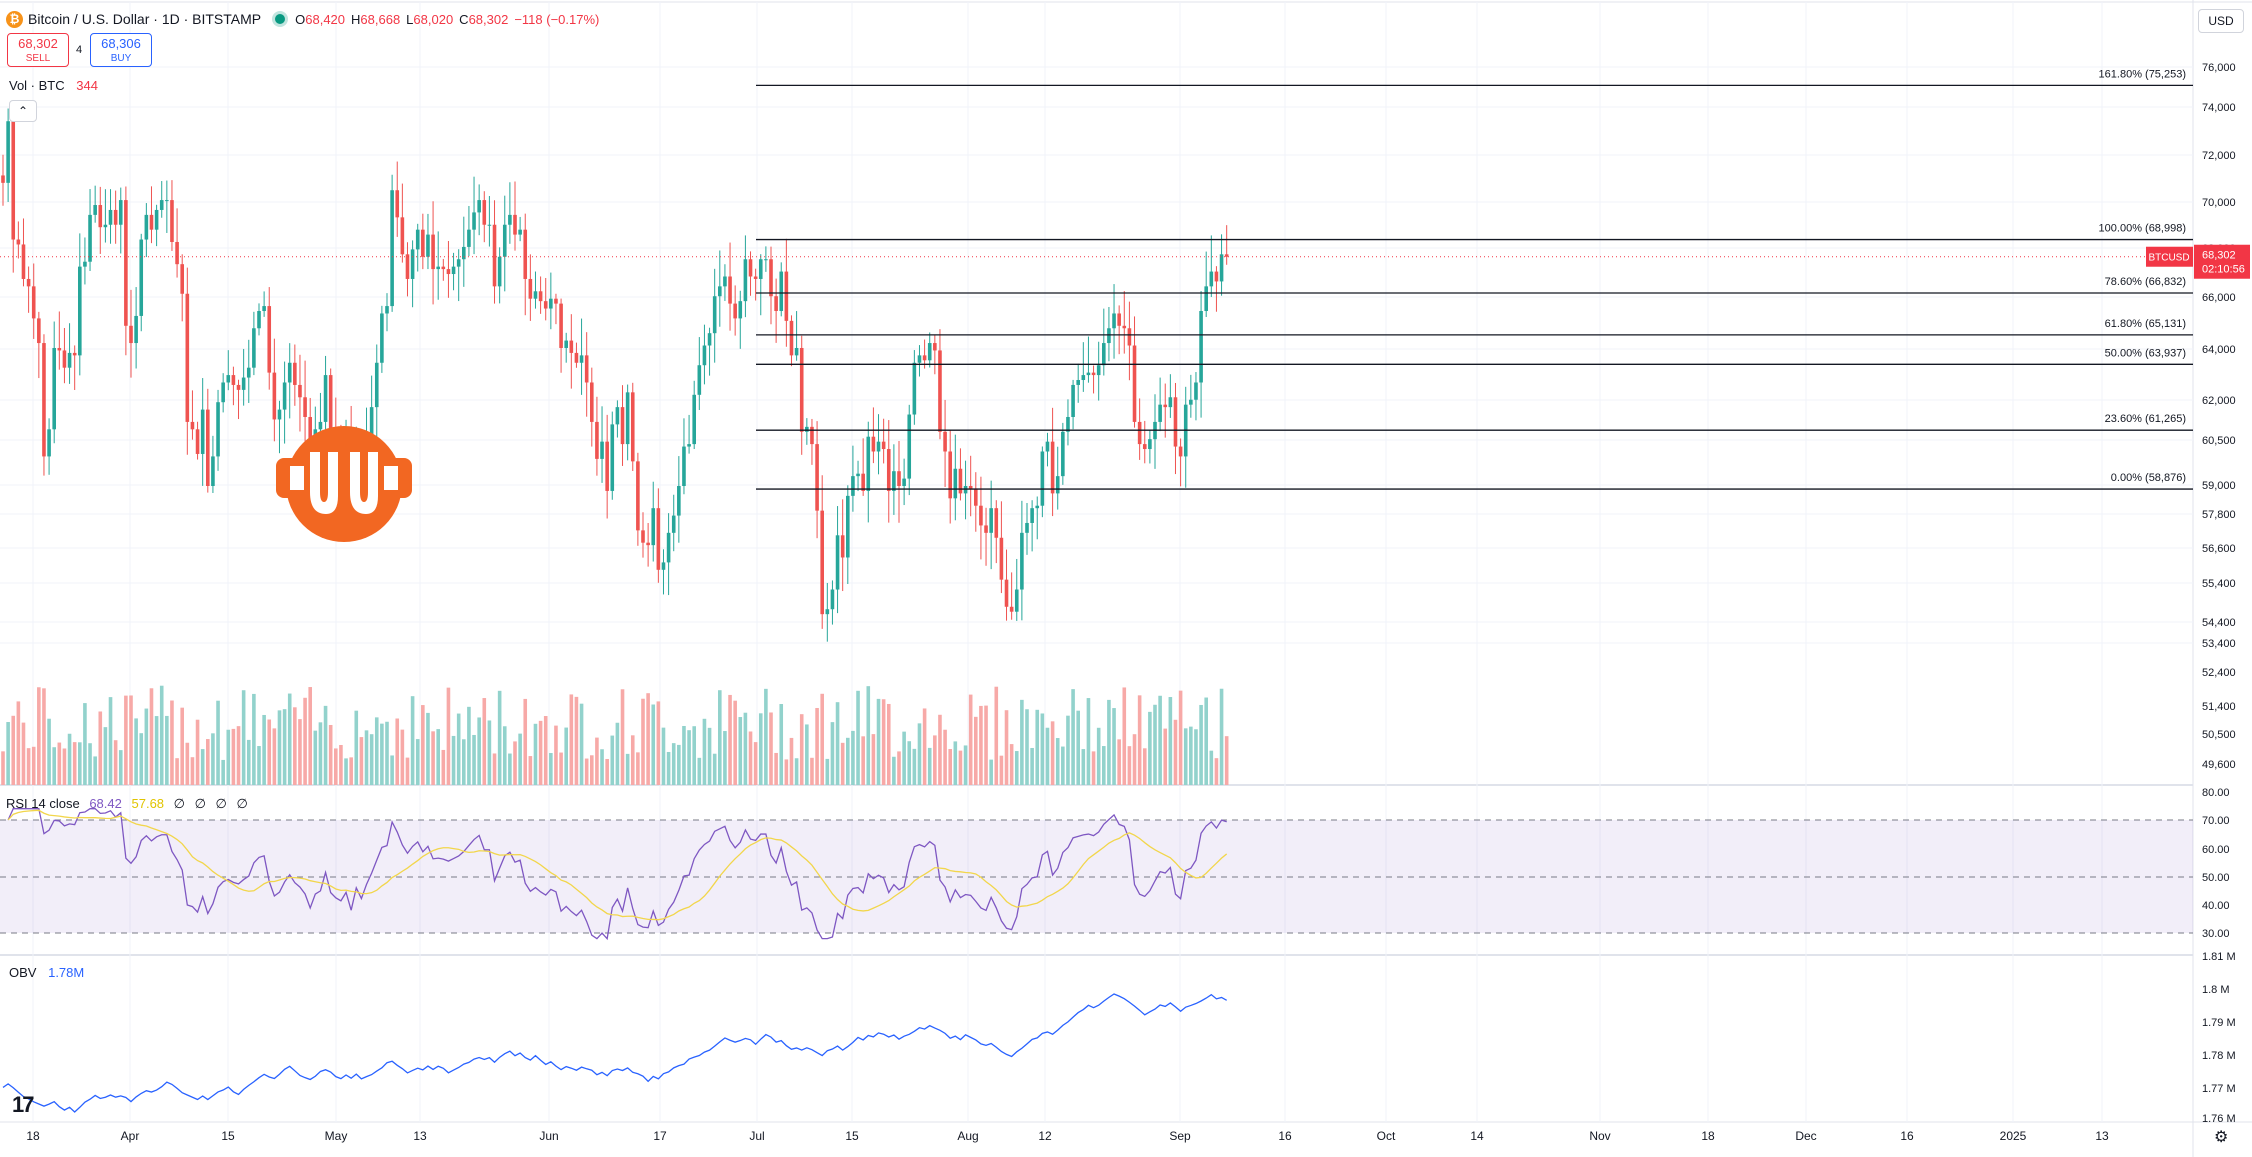 This screenshot has height=1157, width=2252. What do you see at coordinates (2219, 350) in the screenshot?
I see `price-axis-label: 64,000` at bounding box center [2219, 350].